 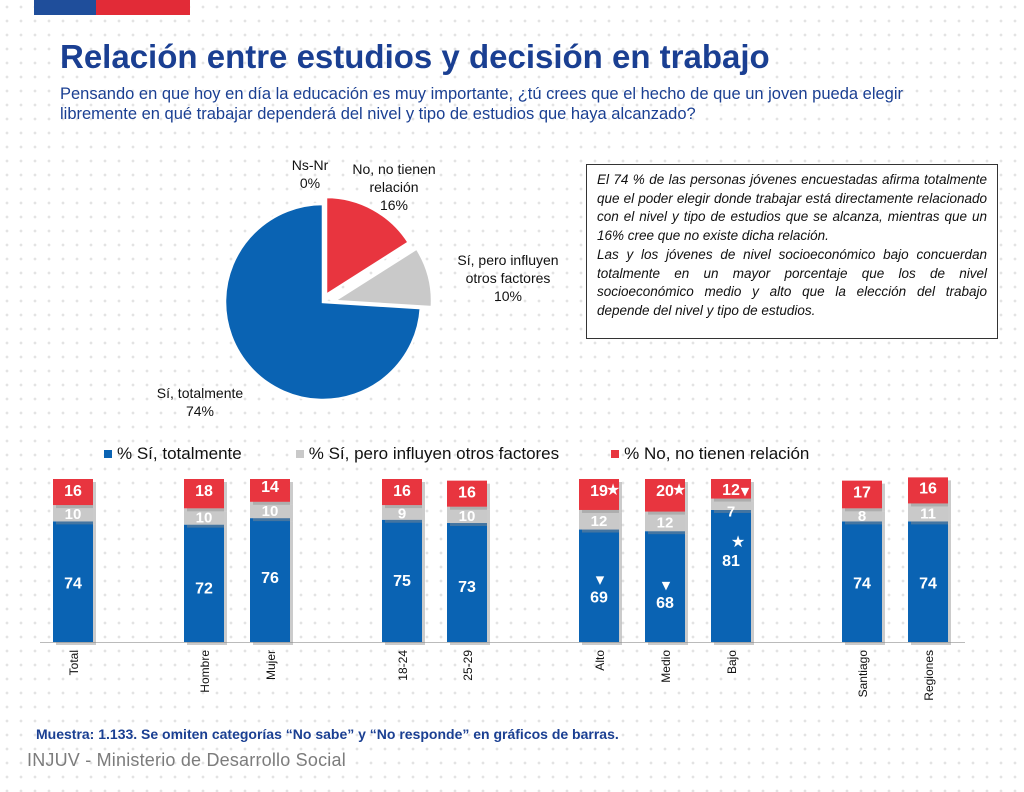 I want to click on bar-value-Bajo-no: 12, so click(x=731, y=490).